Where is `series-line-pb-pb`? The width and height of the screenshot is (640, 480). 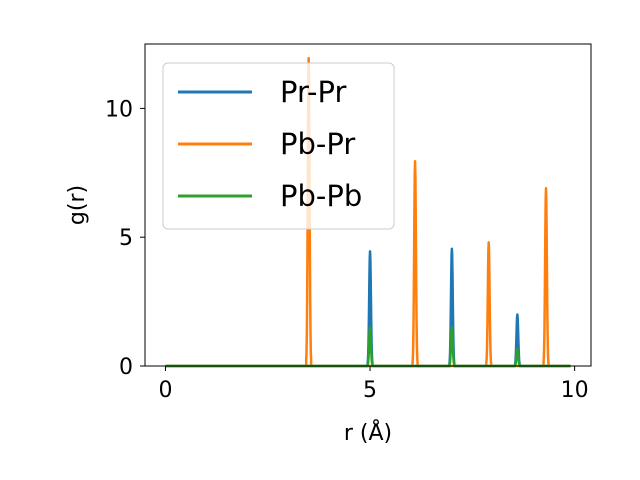
series-line-pb-pb is located at coordinates (368, 347).